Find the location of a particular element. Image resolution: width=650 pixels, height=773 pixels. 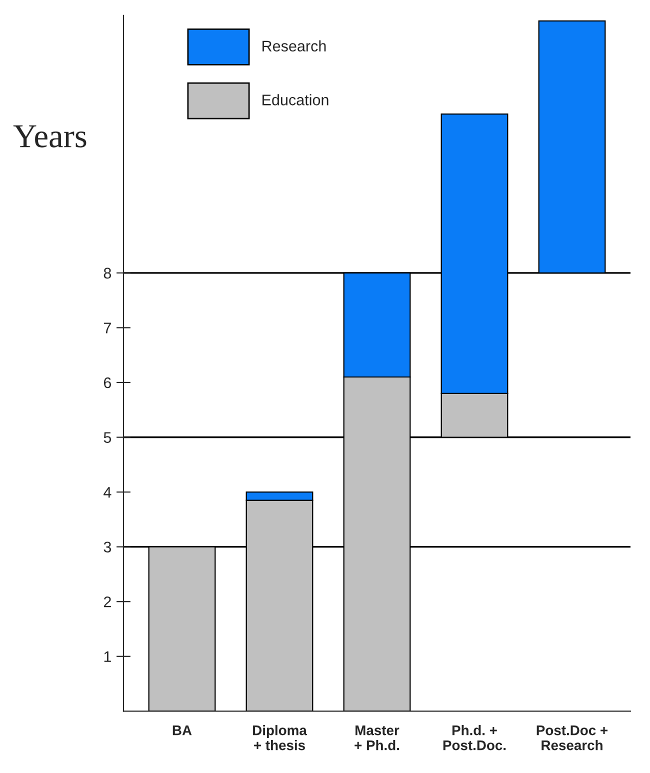

y-axis-title: Years is located at coordinates (49, 136).